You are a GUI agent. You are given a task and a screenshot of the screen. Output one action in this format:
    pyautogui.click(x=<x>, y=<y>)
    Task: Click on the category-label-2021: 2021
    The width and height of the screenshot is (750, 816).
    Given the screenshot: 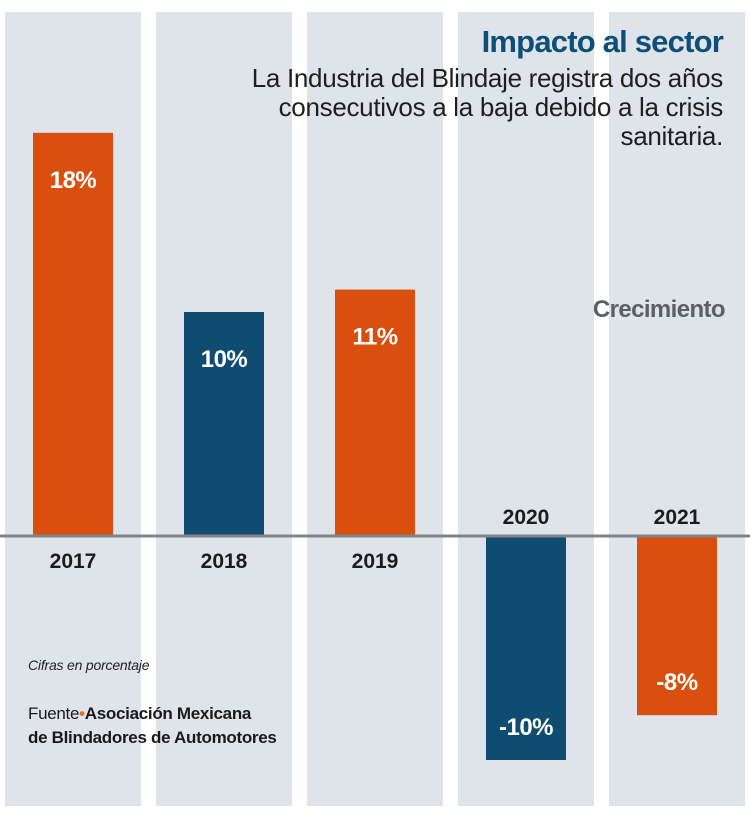 What is the action you would take?
    pyautogui.click(x=677, y=517)
    